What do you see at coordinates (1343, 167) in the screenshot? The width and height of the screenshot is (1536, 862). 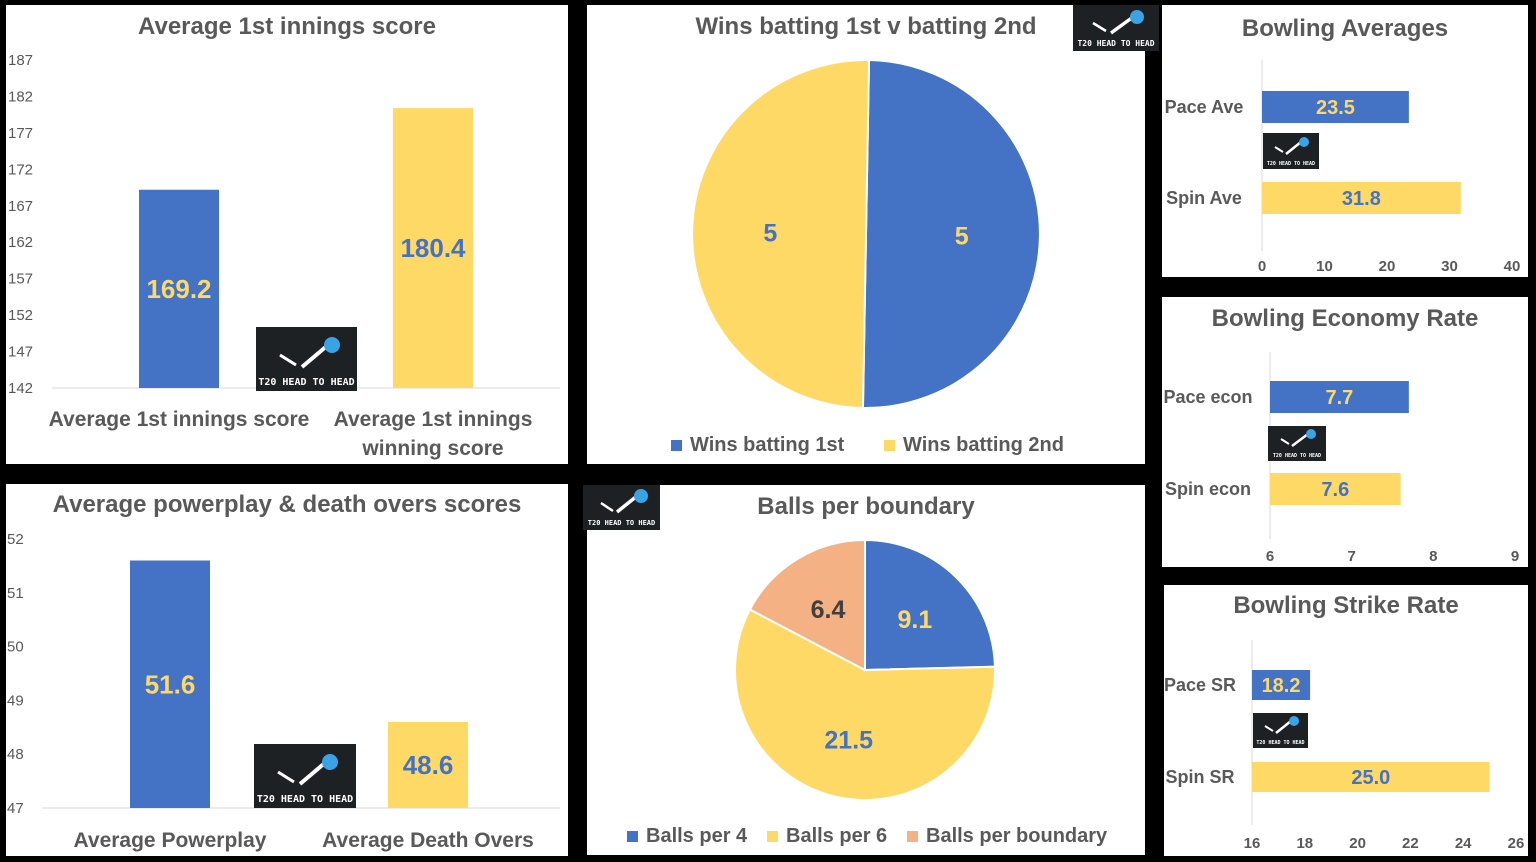 I see `bowling-averages-chart: 0 10 20 30 40 23.5 Pace Ave 31.8 Spin Ave` at bounding box center [1343, 167].